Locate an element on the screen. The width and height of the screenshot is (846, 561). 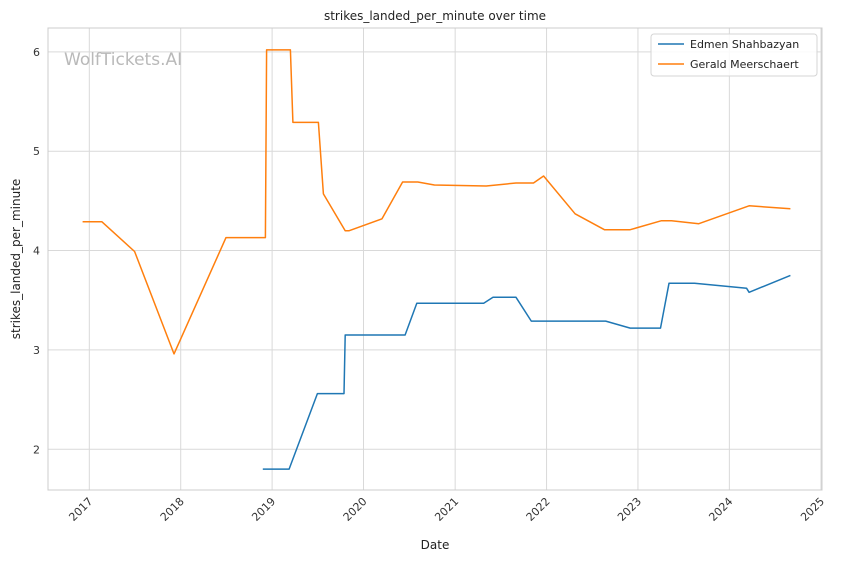
legend-box is located at coordinates (734, 55).